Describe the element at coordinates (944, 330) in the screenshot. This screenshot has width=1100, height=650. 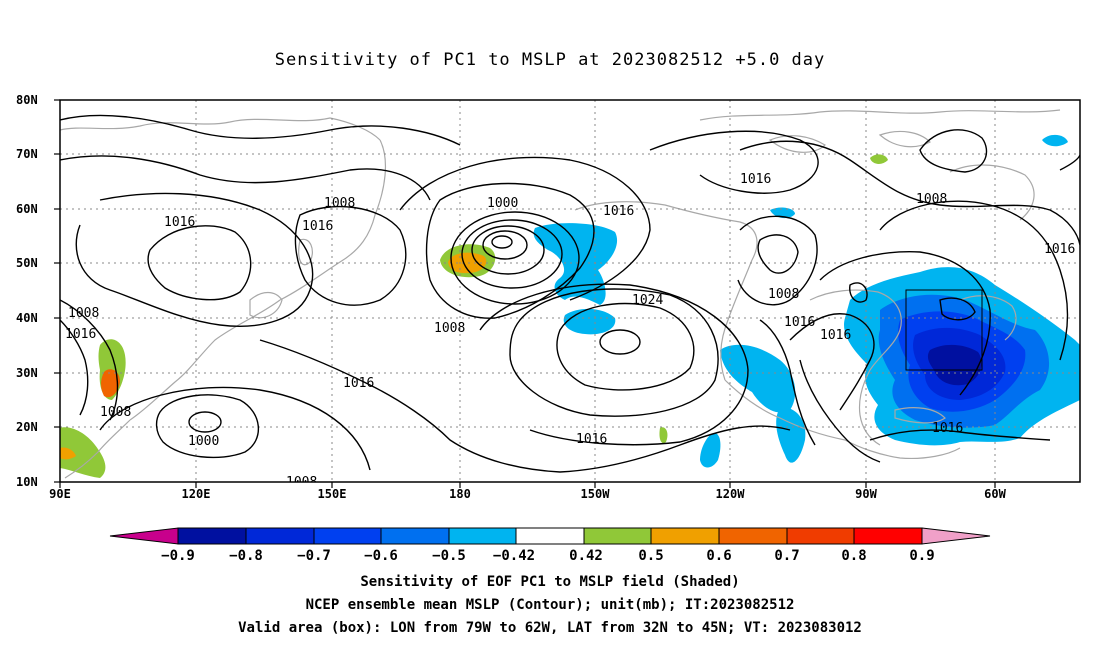
I see `valid-area-box` at that location.